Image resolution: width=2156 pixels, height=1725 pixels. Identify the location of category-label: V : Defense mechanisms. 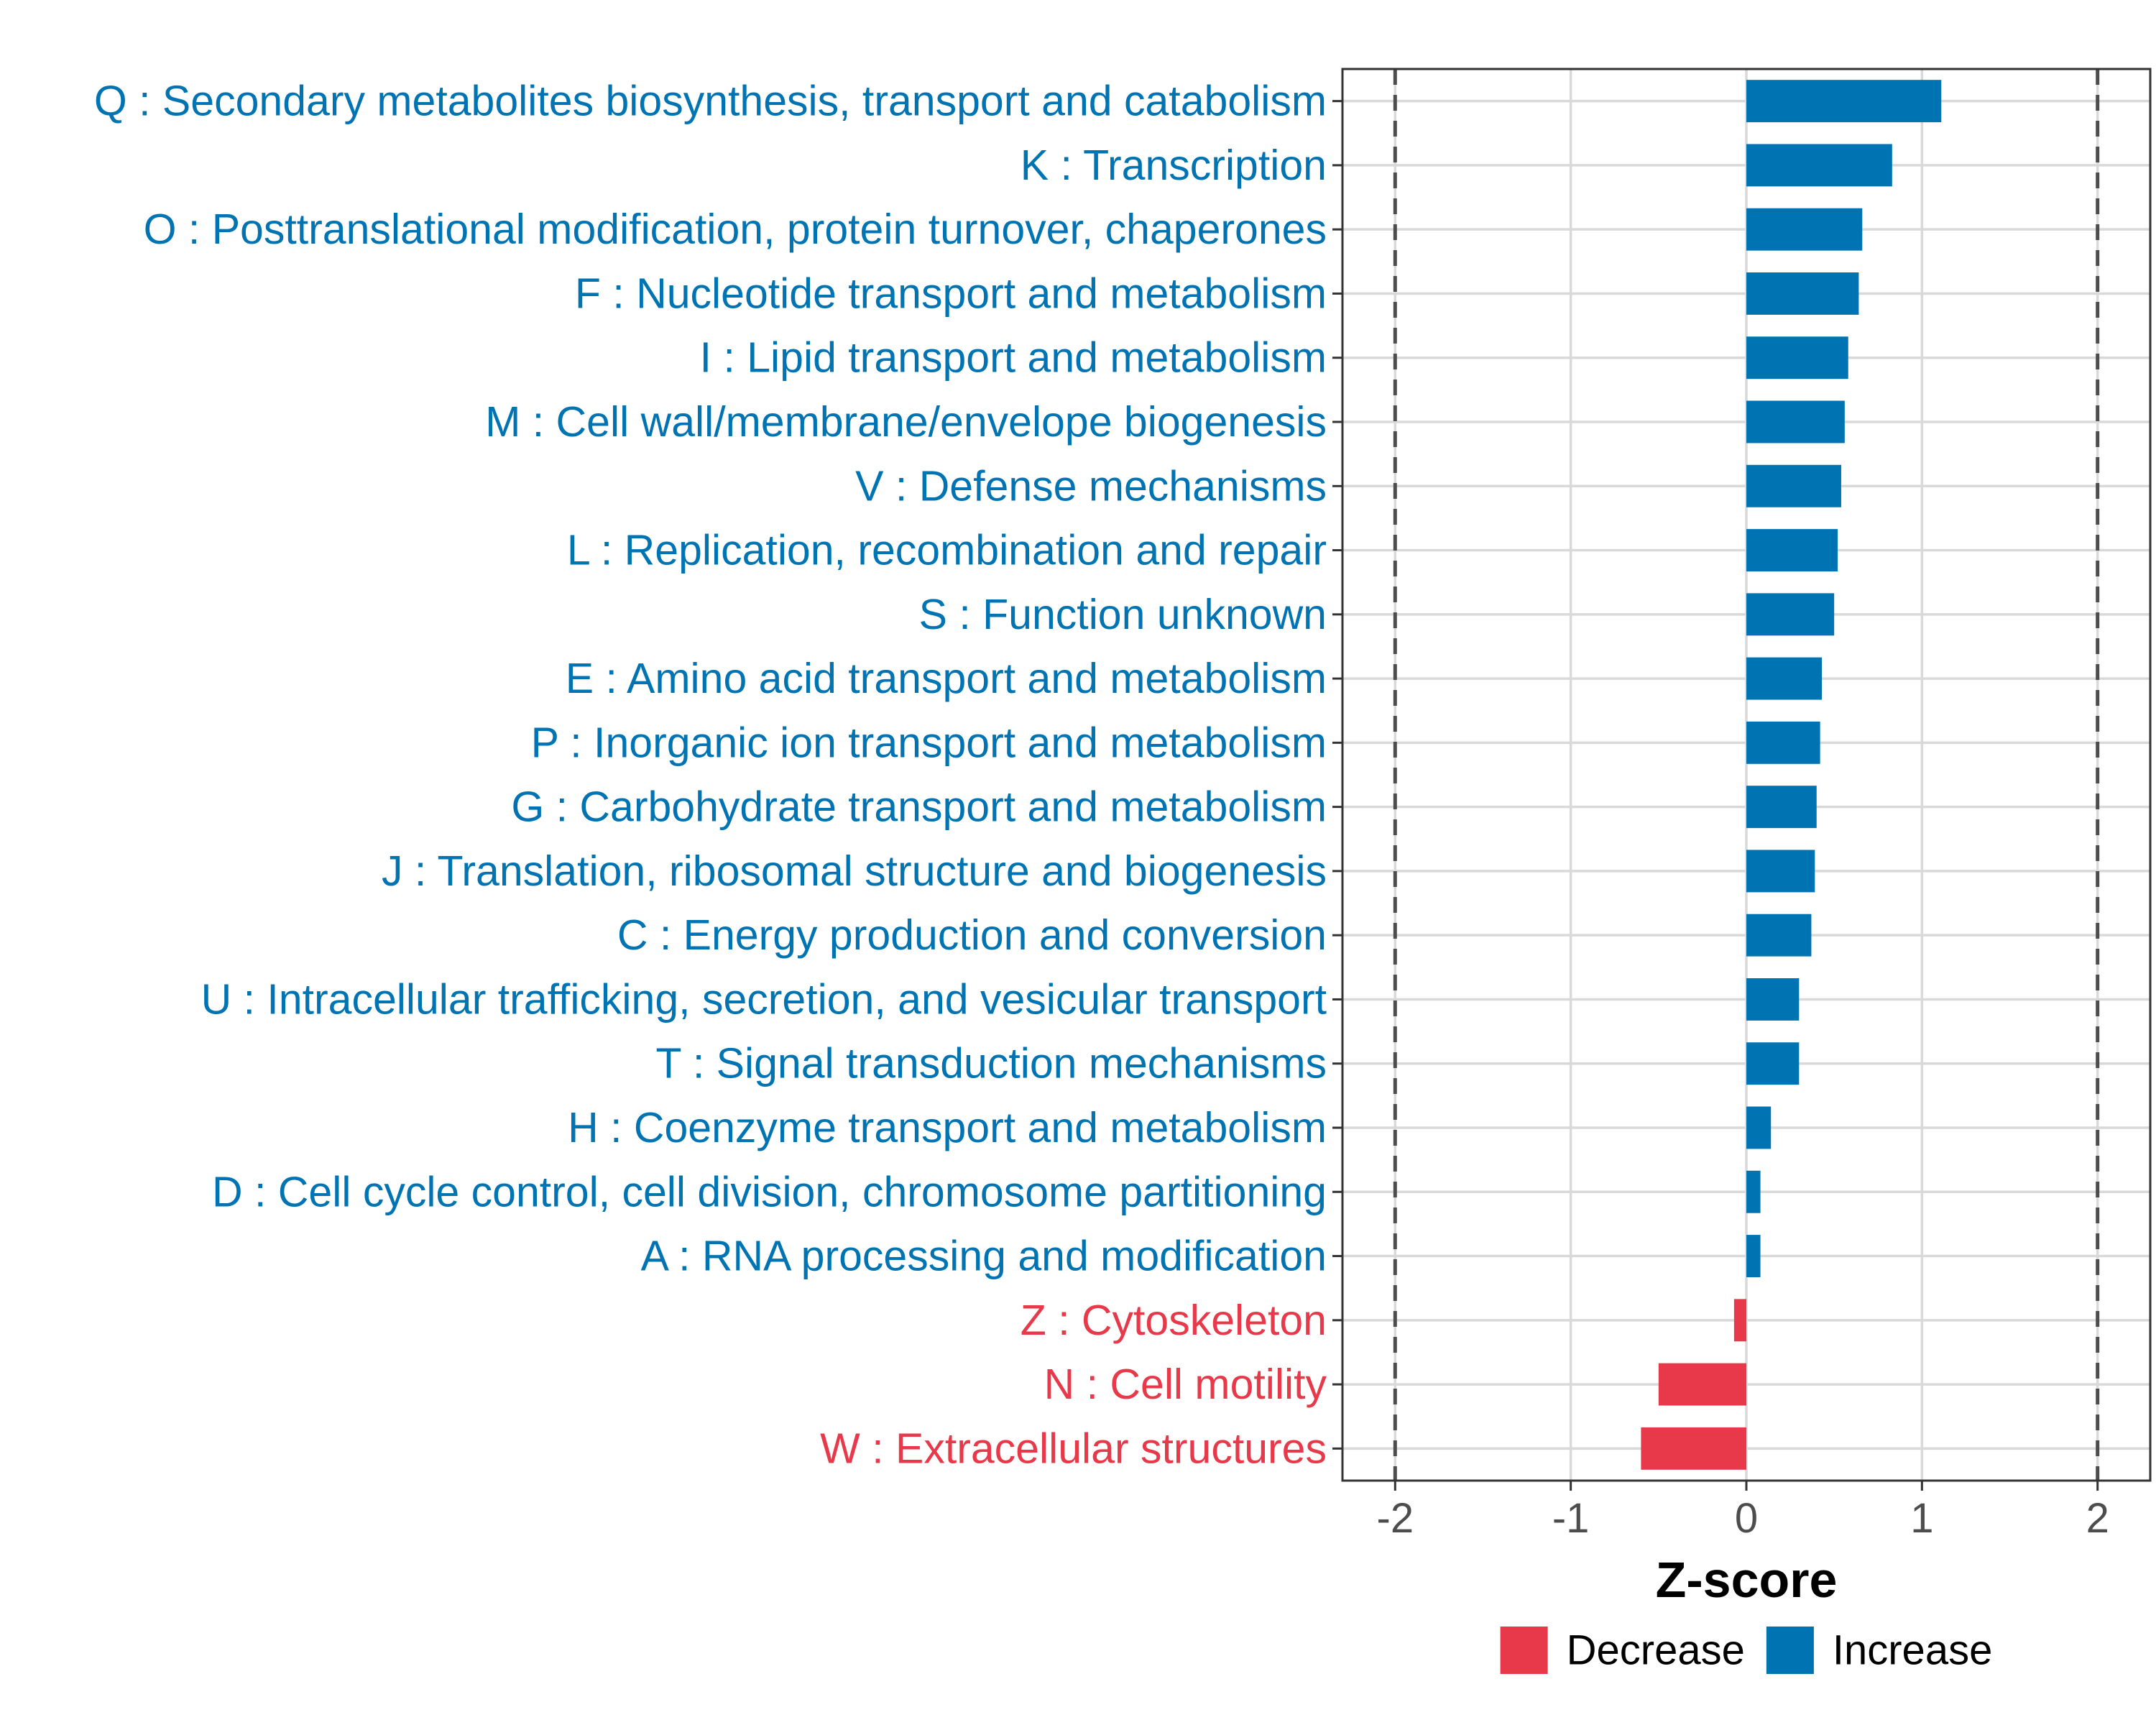
(1091, 486).